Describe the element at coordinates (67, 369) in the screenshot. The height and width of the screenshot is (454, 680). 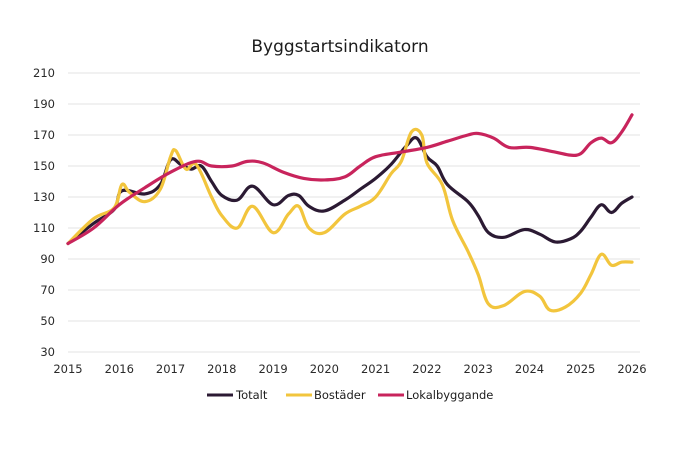
I see `x-tick-label: 2015` at that location.